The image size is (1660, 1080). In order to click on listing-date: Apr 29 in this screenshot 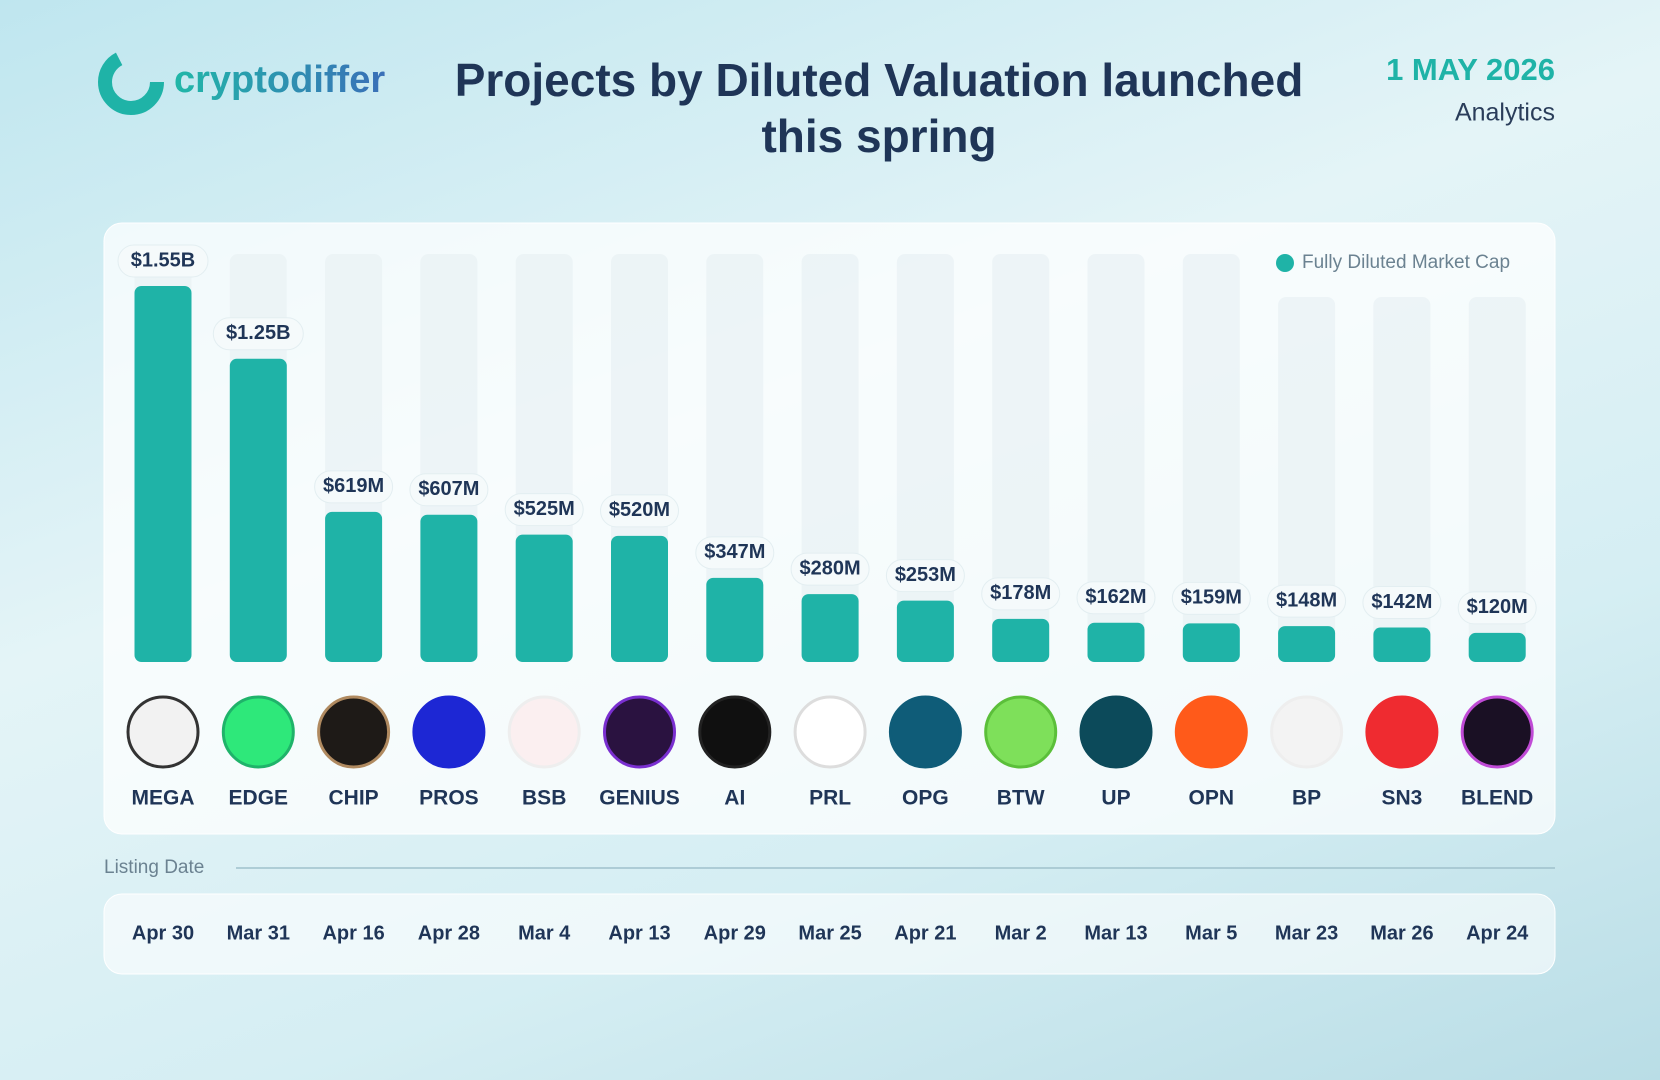, I will do `click(735, 933)`.